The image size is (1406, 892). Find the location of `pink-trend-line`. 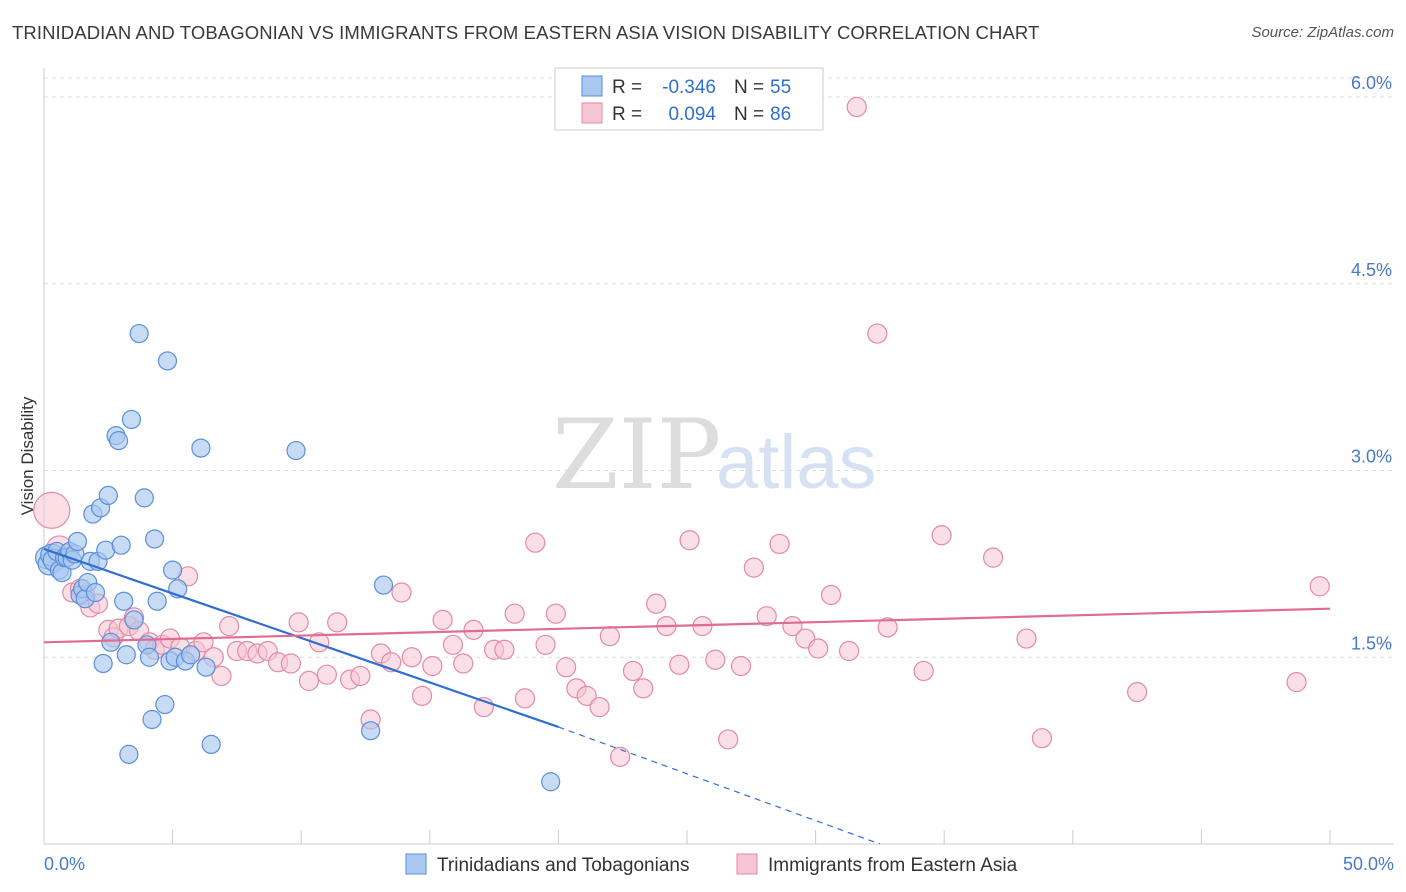

pink-trend-line is located at coordinates (687, 625).